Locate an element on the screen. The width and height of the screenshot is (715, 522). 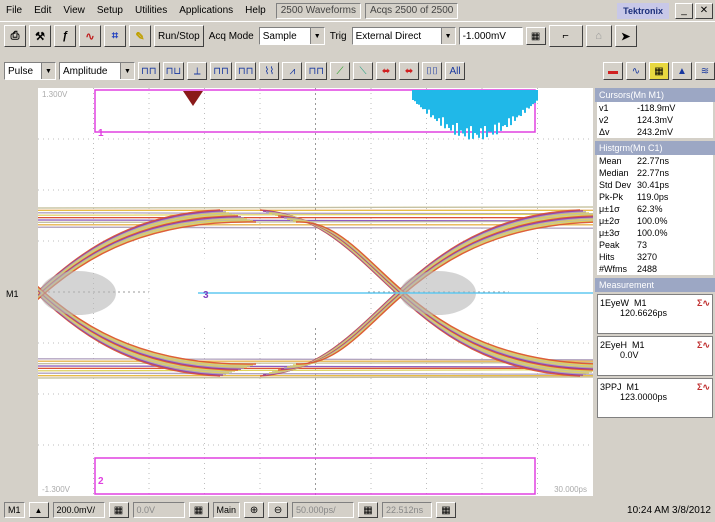
vertical-offset: 0.0V is located at coordinates (158, 510).